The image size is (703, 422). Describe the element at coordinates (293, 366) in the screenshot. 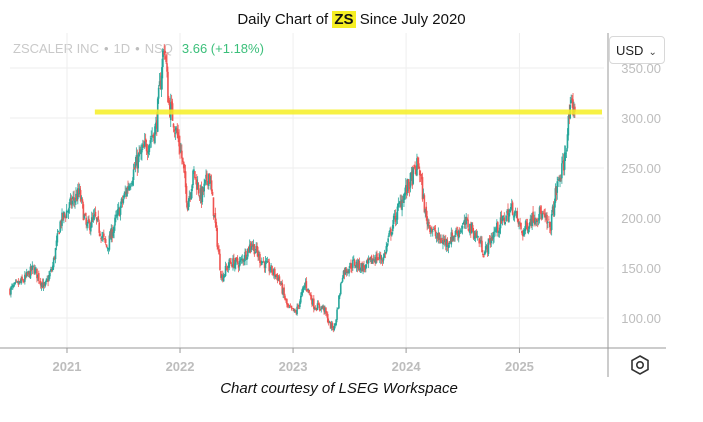

I see `x-tick-label: 2023` at that location.